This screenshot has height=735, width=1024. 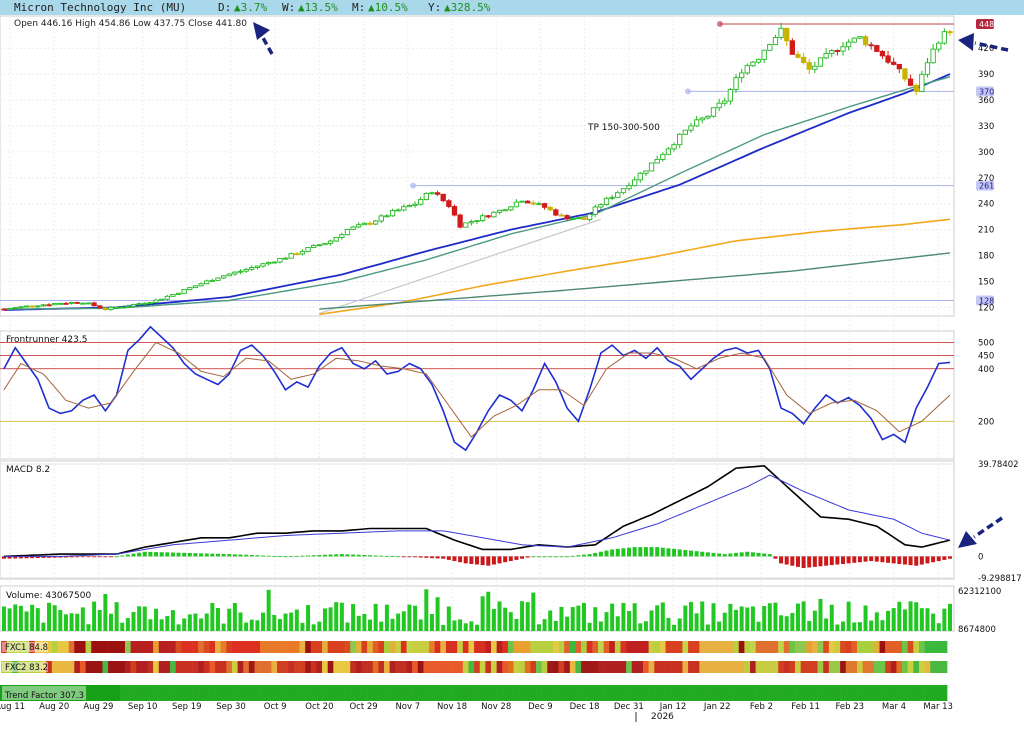 I want to click on x-tick-label: Dec 18, so click(x=585, y=707).